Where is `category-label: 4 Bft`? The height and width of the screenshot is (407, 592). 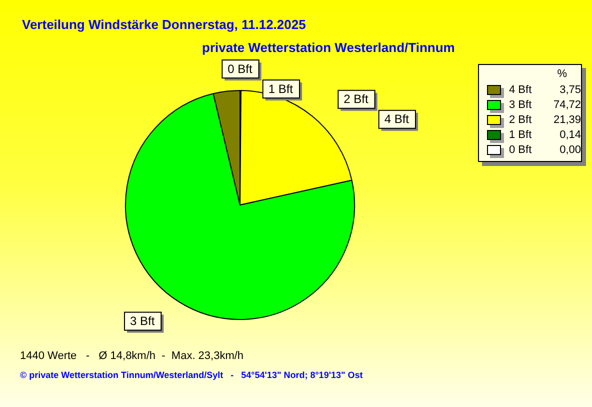 category-label: 4 Bft is located at coordinates (397, 119).